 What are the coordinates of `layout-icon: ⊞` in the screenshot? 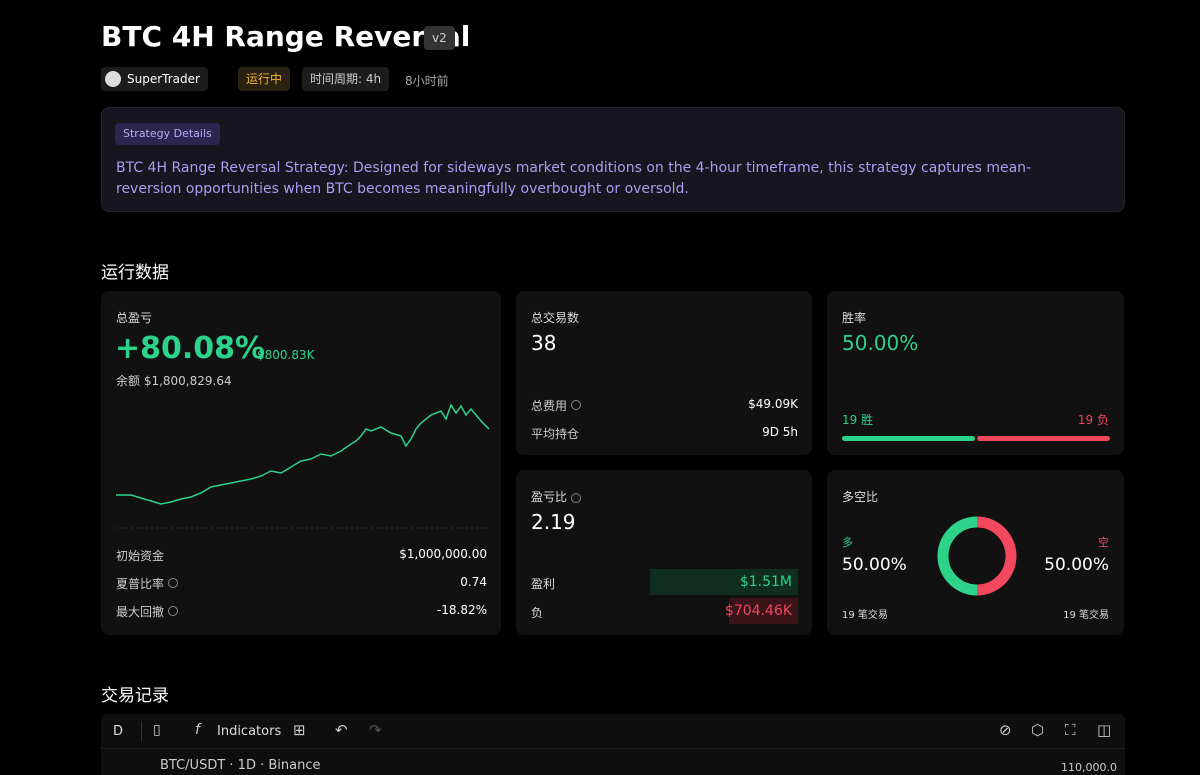 It's located at (299, 730).